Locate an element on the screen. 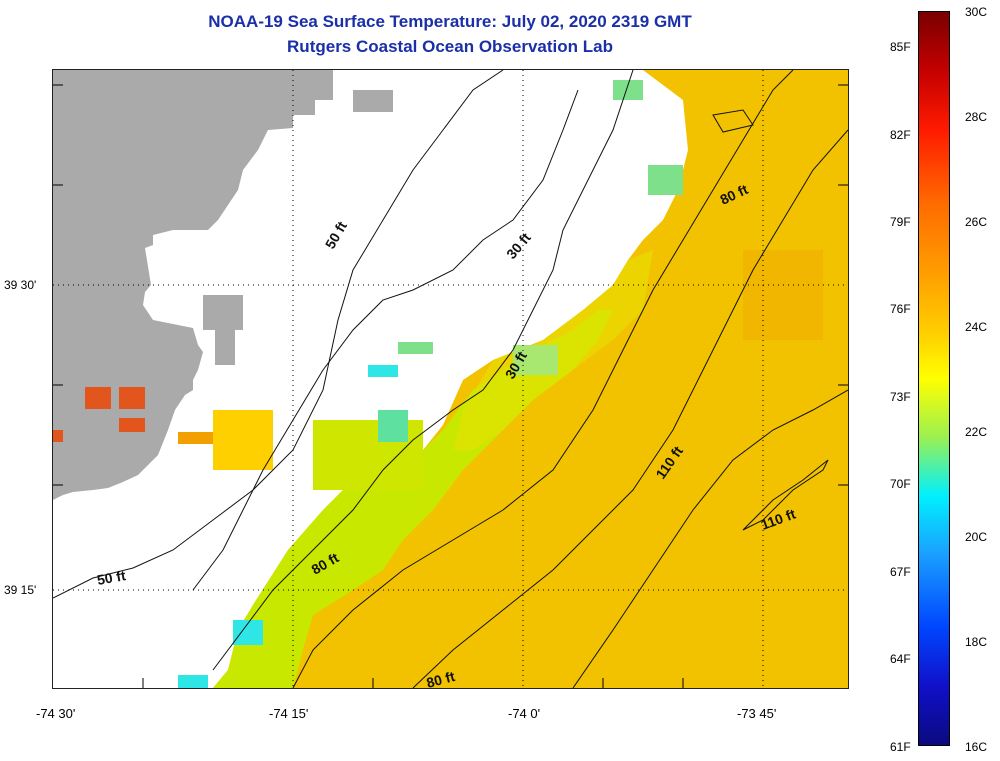  colorbar-f-label: 73F is located at coordinates (900, 397).